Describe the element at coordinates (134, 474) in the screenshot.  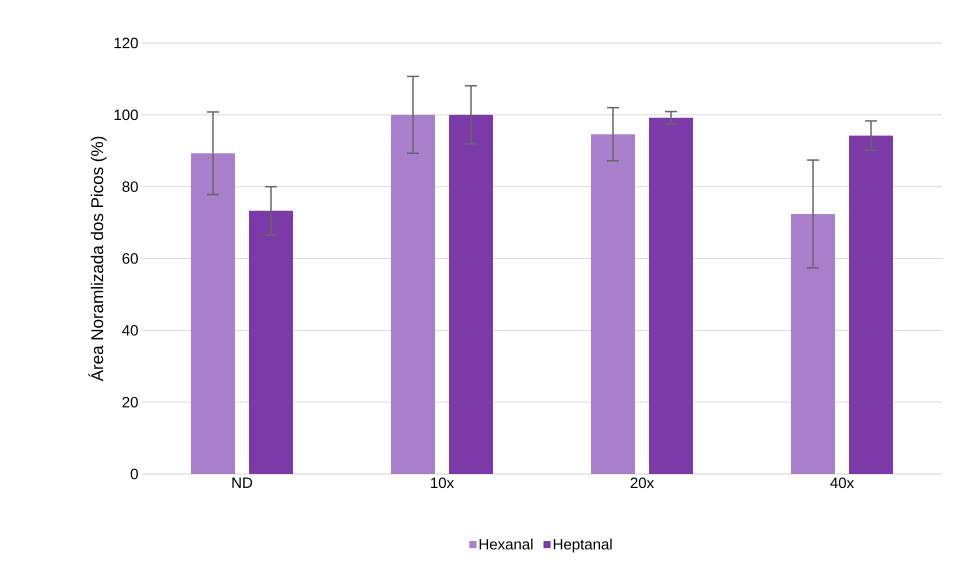
I see `y-tick-label: 0` at that location.